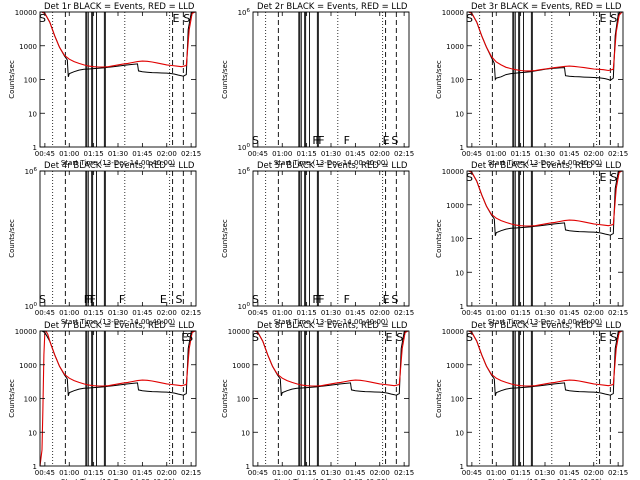 Image resolution: width=640 pixels, height=480 pixels. Describe the element at coordinates (462, 148) in the screenshot. I see `y-tick-label: 1` at that location.